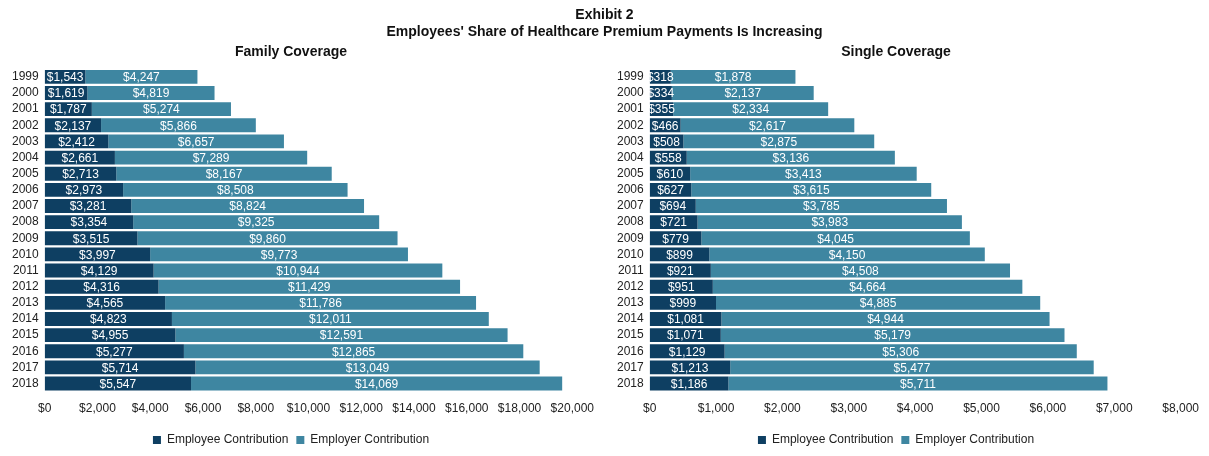  What do you see at coordinates (689, 383) in the screenshot?
I see `data-label: $1,186` at bounding box center [689, 383].